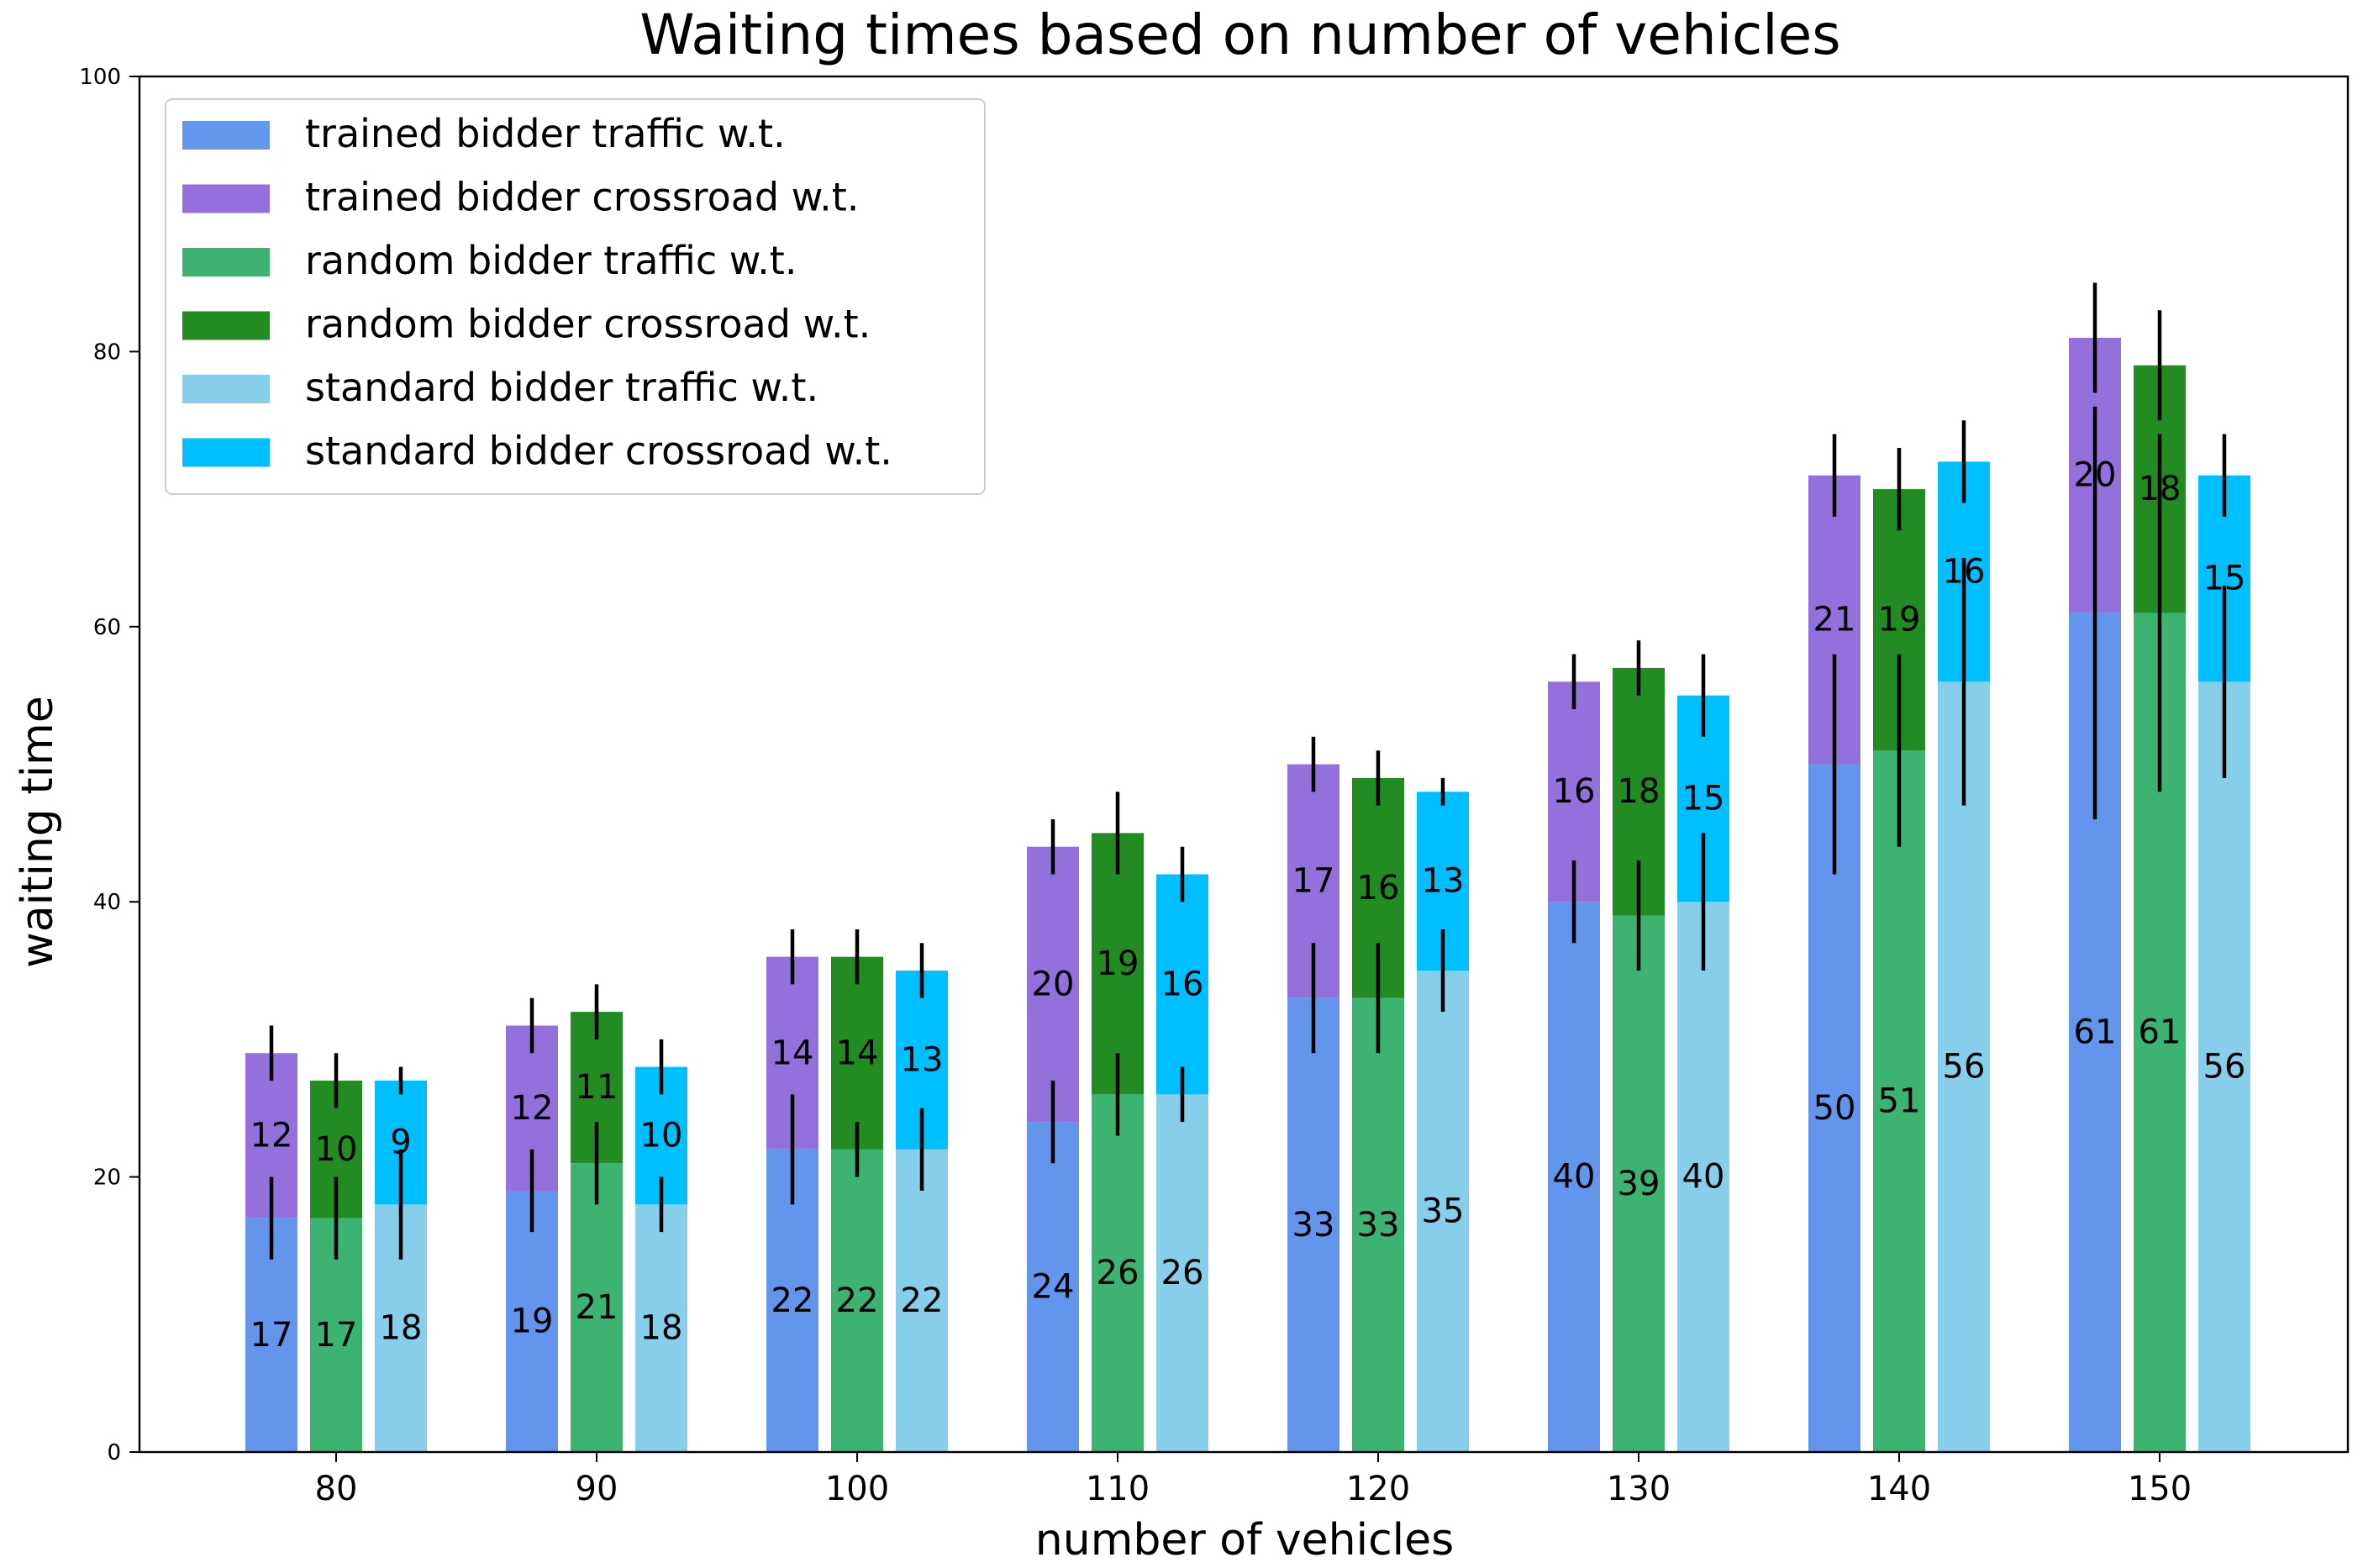 This screenshot has height=1568, width=2363. What do you see at coordinates (400, 1143) in the screenshot?
I see `data-label-crossroad: 9` at bounding box center [400, 1143].